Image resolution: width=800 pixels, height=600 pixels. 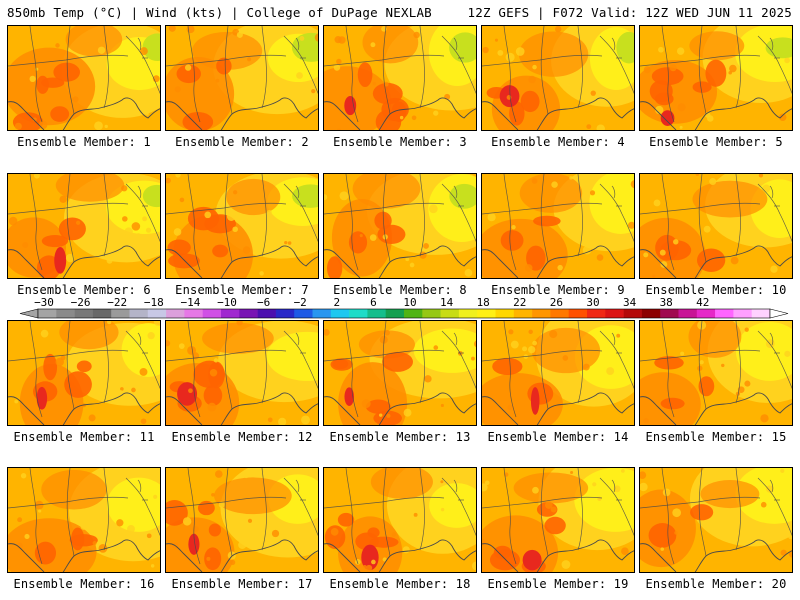 What do you see at coordinates (483, 302) in the screenshot?
I see `colorbar-tick-label: 18` at bounding box center [483, 302].